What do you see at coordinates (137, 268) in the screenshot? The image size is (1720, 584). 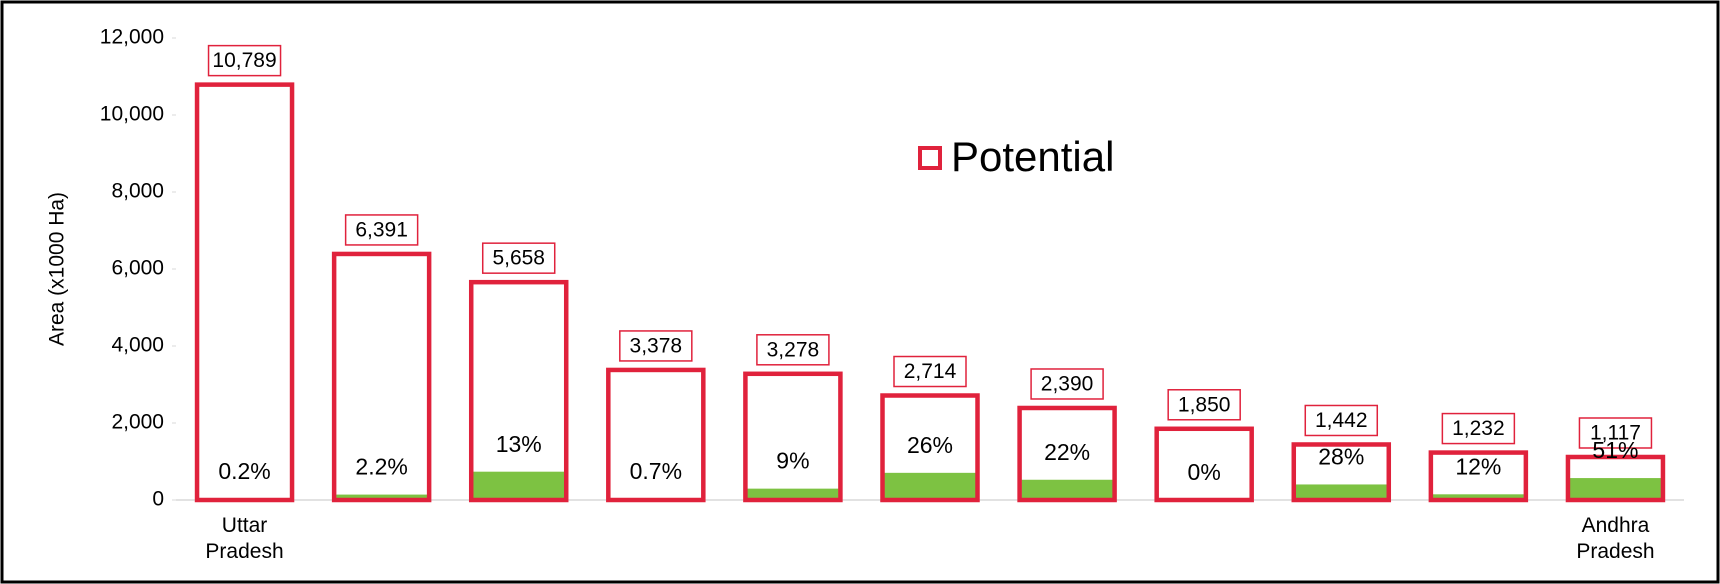 I see `y-tick-label: 6,000` at bounding box center [137, 268].